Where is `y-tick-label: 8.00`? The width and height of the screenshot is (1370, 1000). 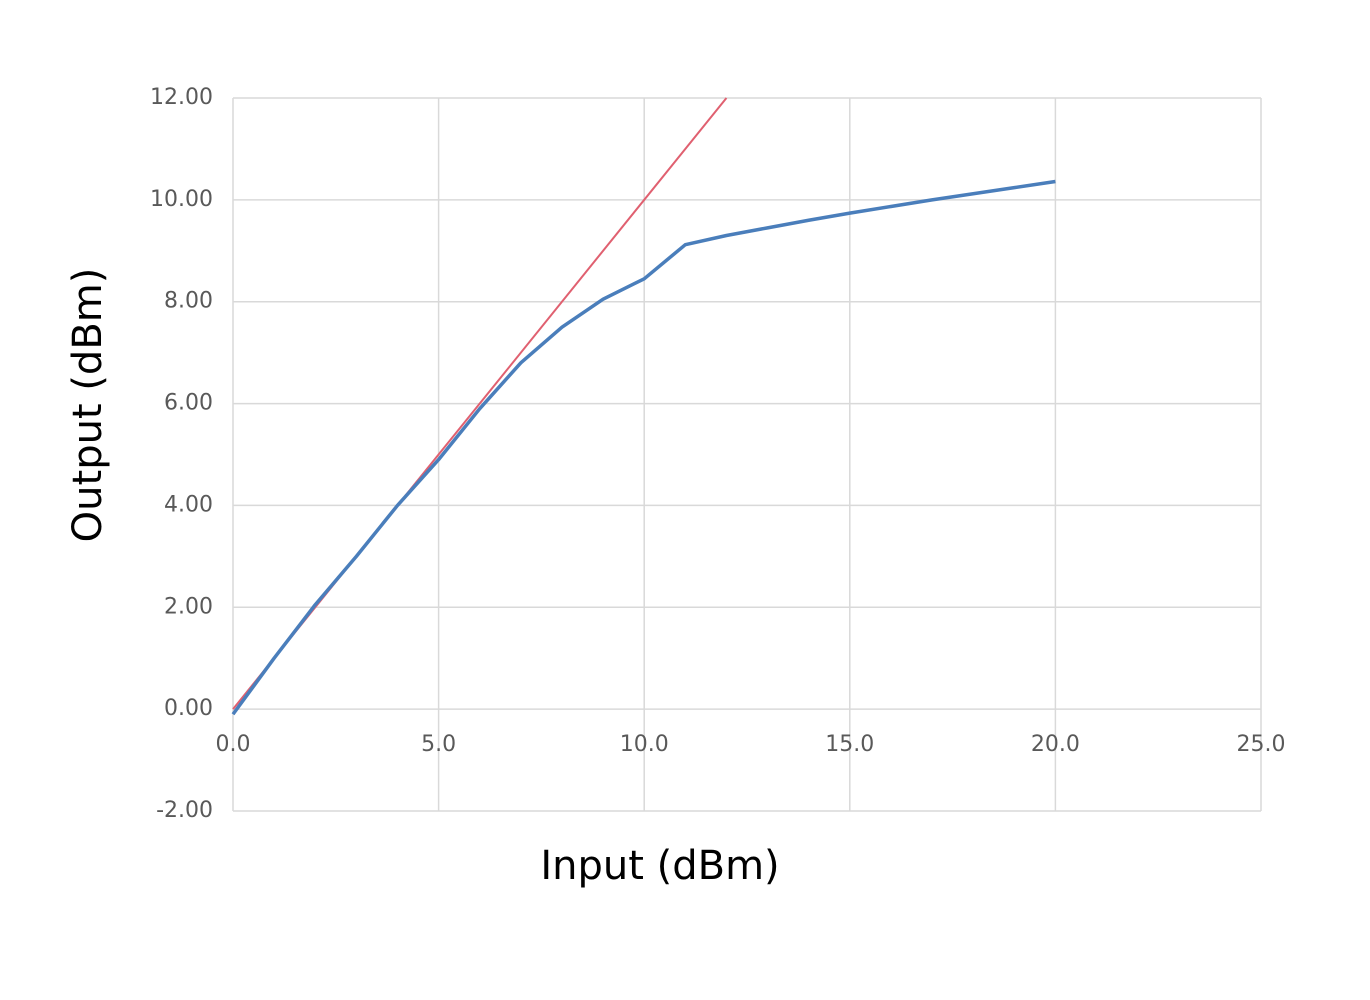 y-tick-label: 8.00 is located at coordinates (188, 301).